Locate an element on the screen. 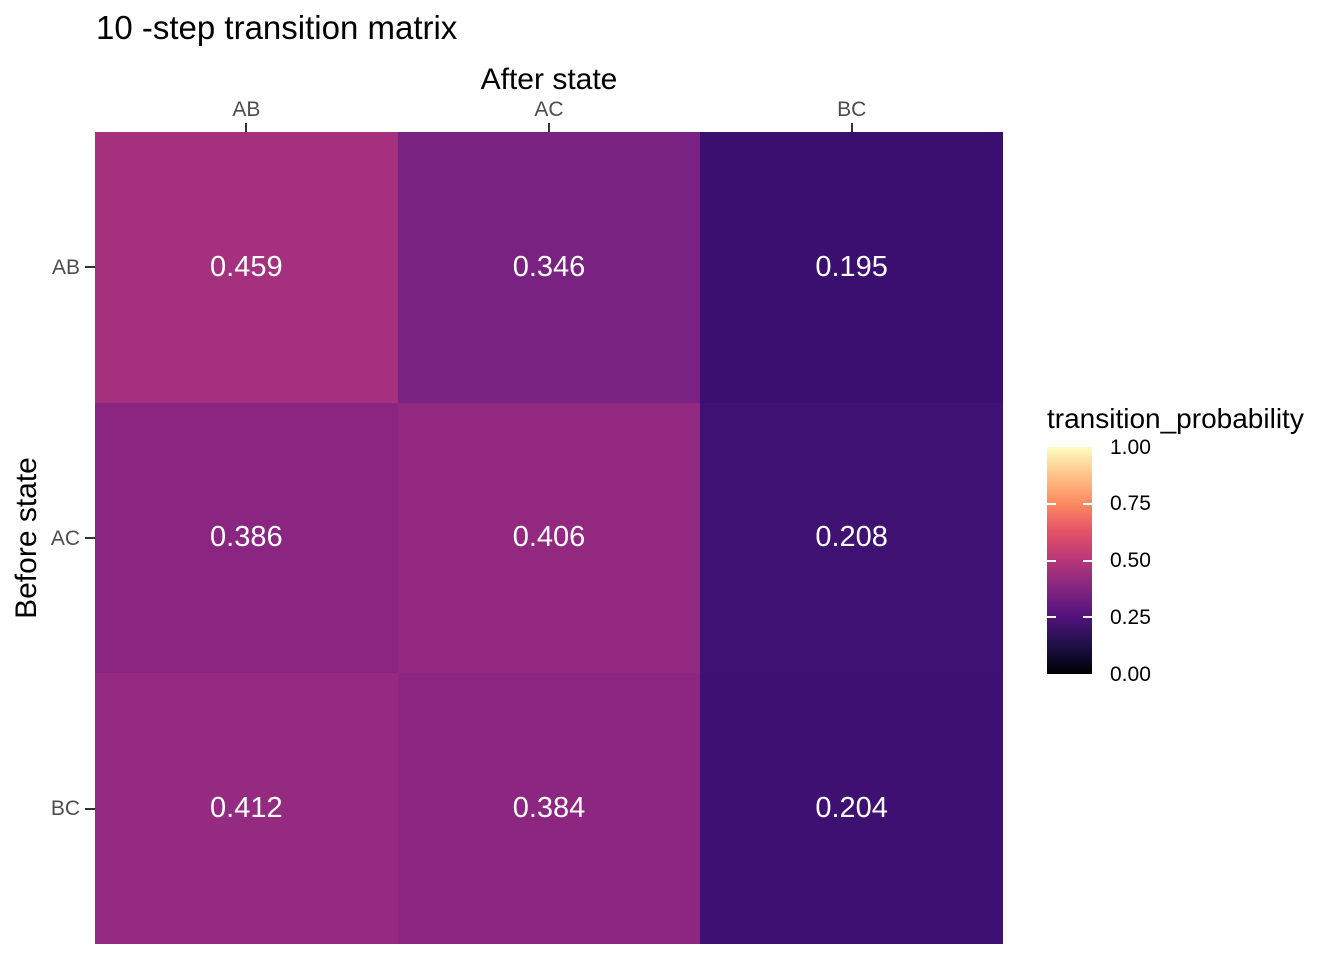  y-axis-label: AB is located at coordinates (65, 267).